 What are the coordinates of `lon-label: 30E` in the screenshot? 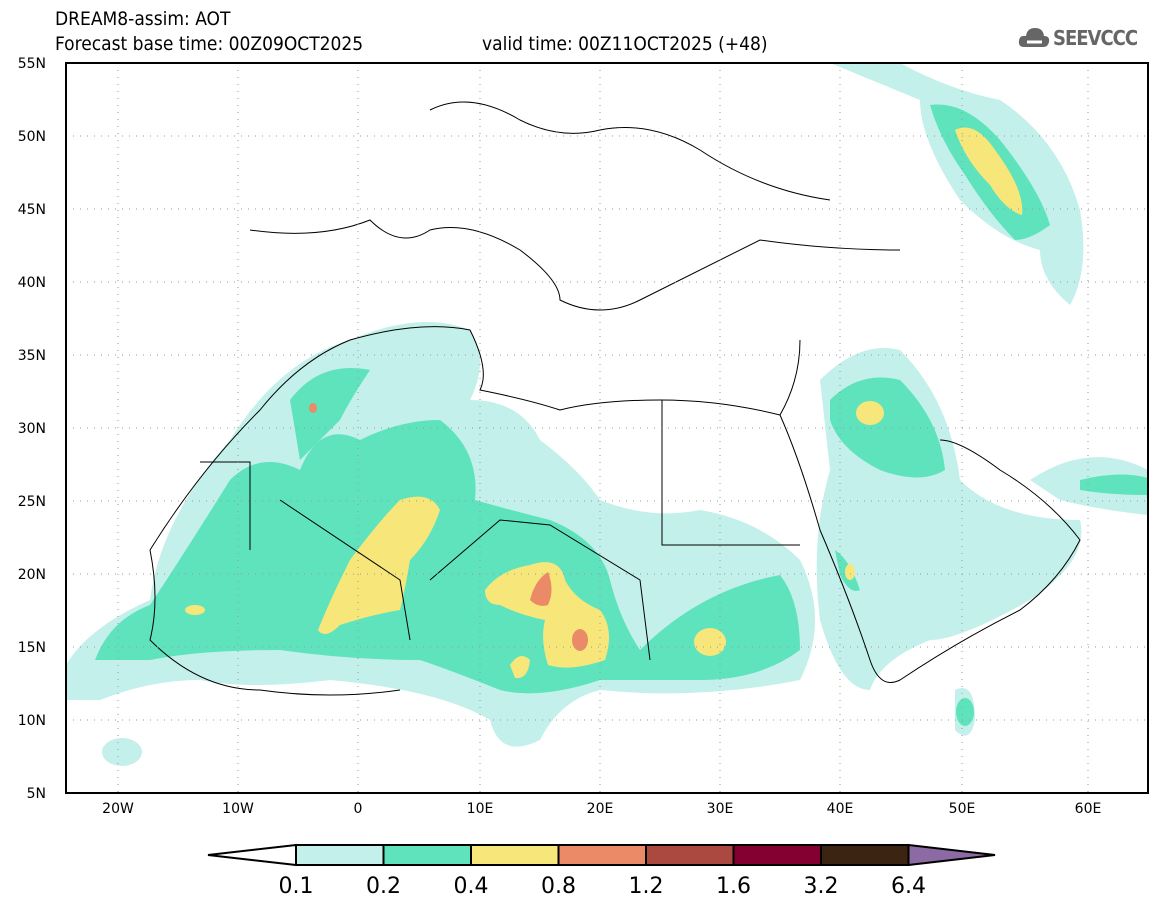 It's located at (720, 809).